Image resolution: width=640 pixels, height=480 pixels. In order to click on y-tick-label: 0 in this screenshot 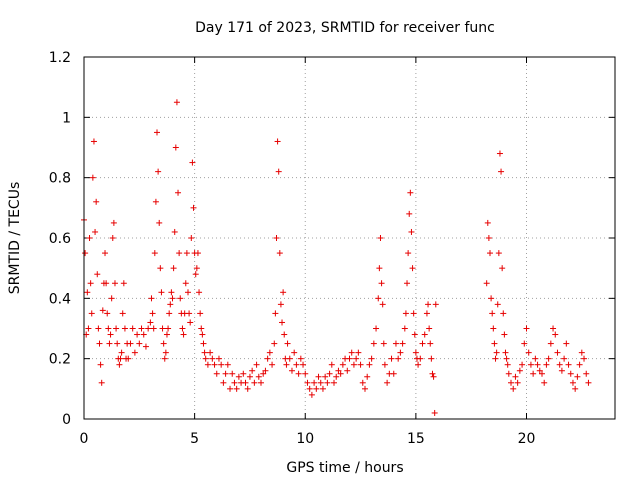, I will do `click(66, 420)`.